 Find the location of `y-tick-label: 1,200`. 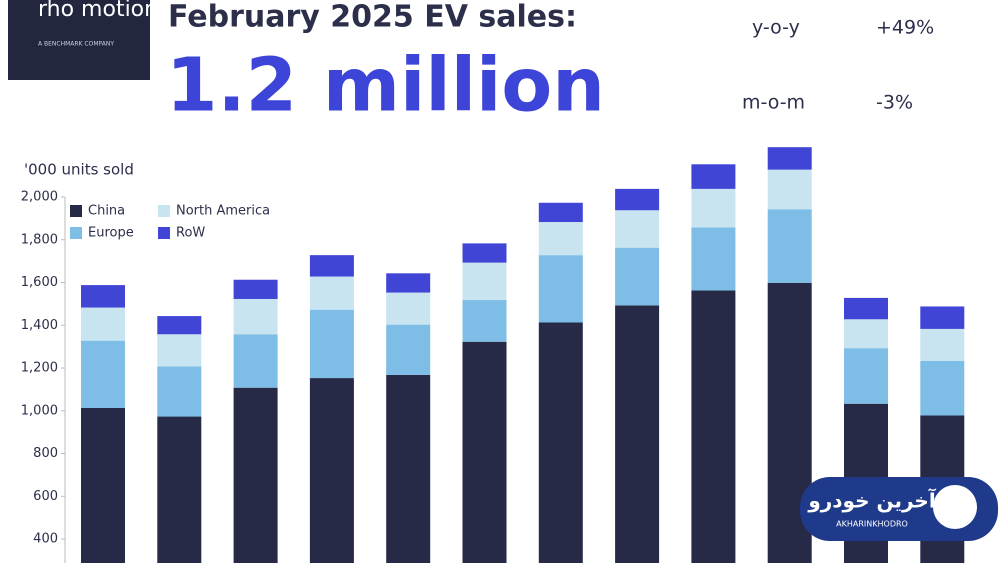

y-tick-label: 1,200 is located at coordinates (39, 368).